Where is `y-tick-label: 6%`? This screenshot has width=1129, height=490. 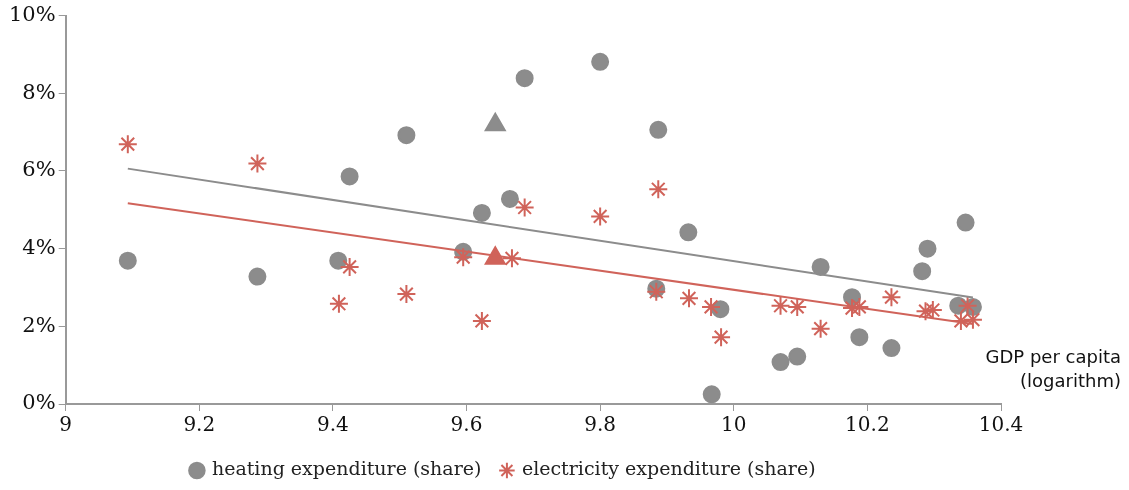
y-tick-label: 6% is located at coordinates (39, 169).